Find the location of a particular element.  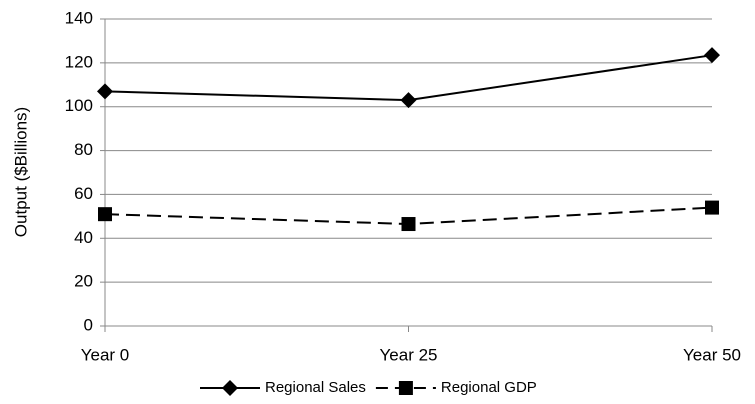

y-tick-label: 140 is located at coordinates (79, 17).